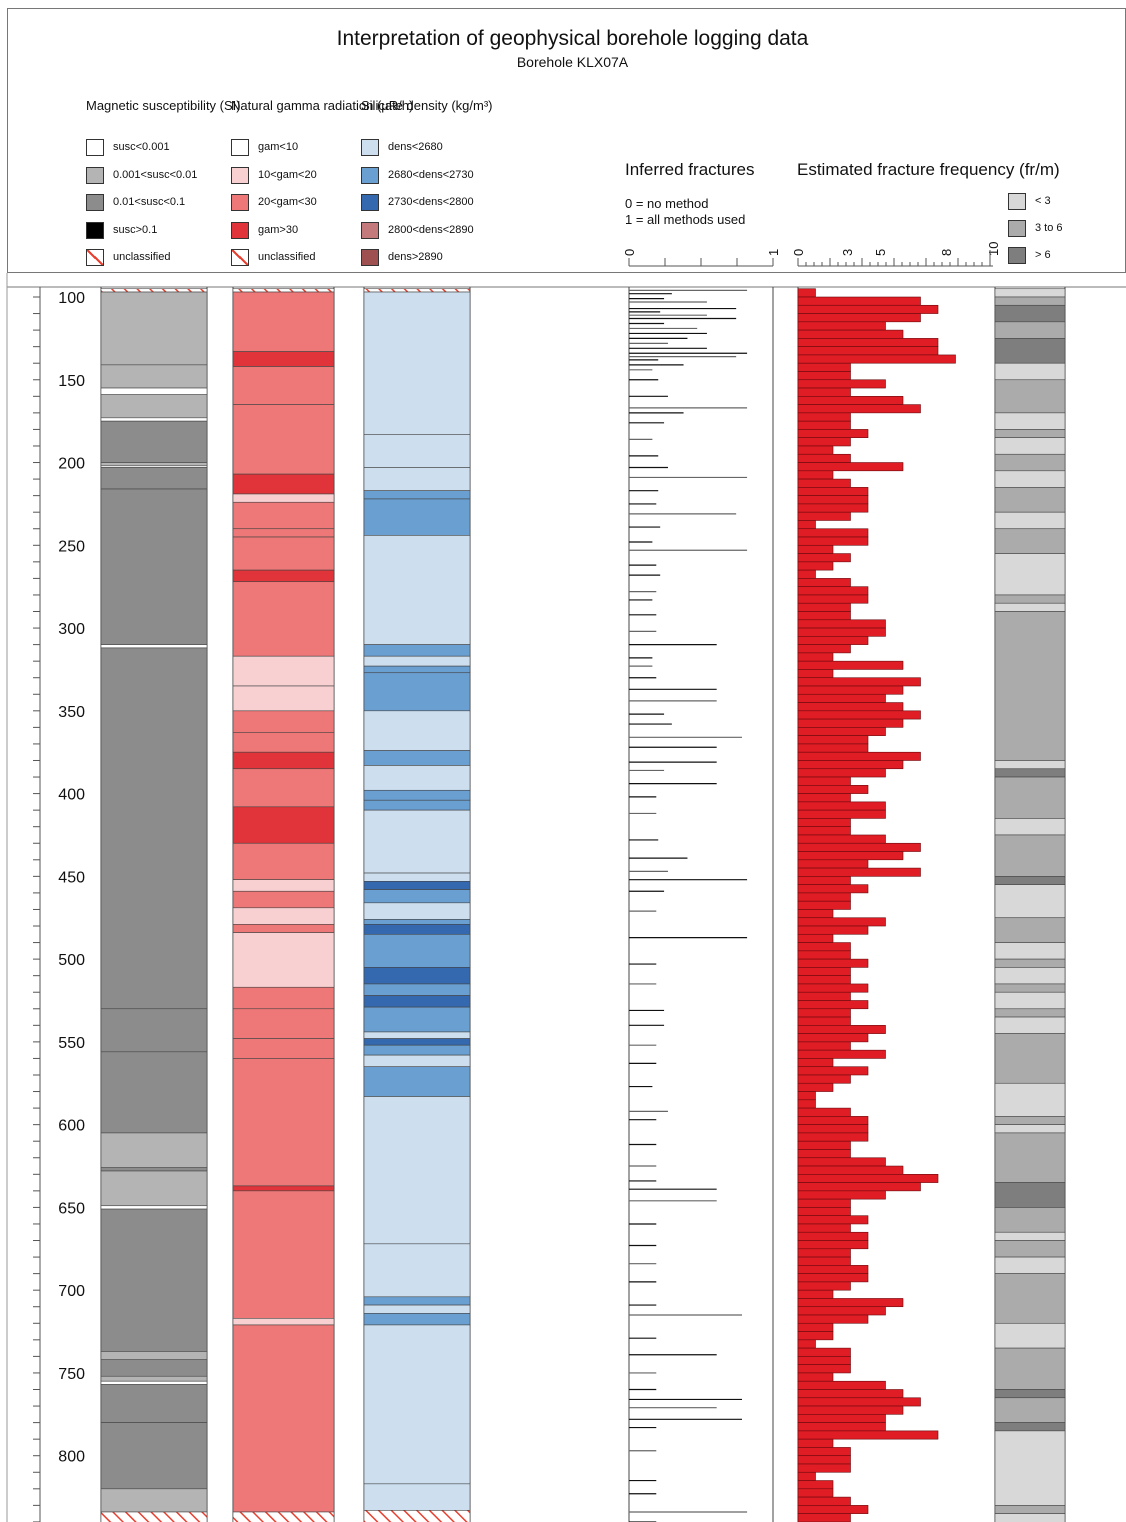 The width and height of the screenshot is (1126, 1522). I want to click on inferred-axis-label: 1, so click(773, 252).